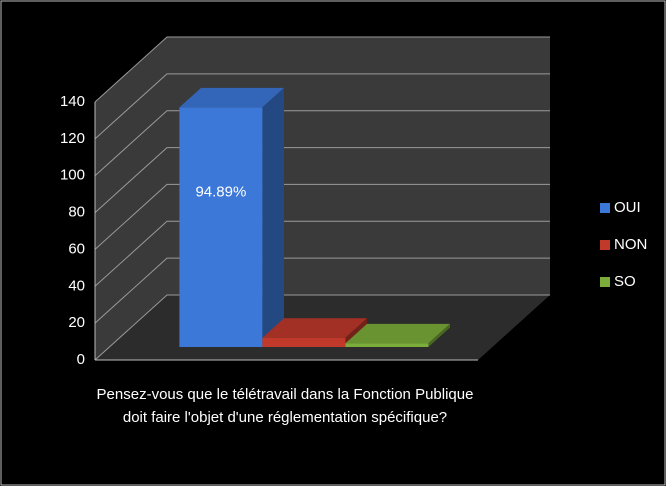 This screenshot has height=486, width=666. What do you see at coordinates (81, 359) in the screenshot?
I see `y-tick-label: 0` at bounding box center [81, 359].